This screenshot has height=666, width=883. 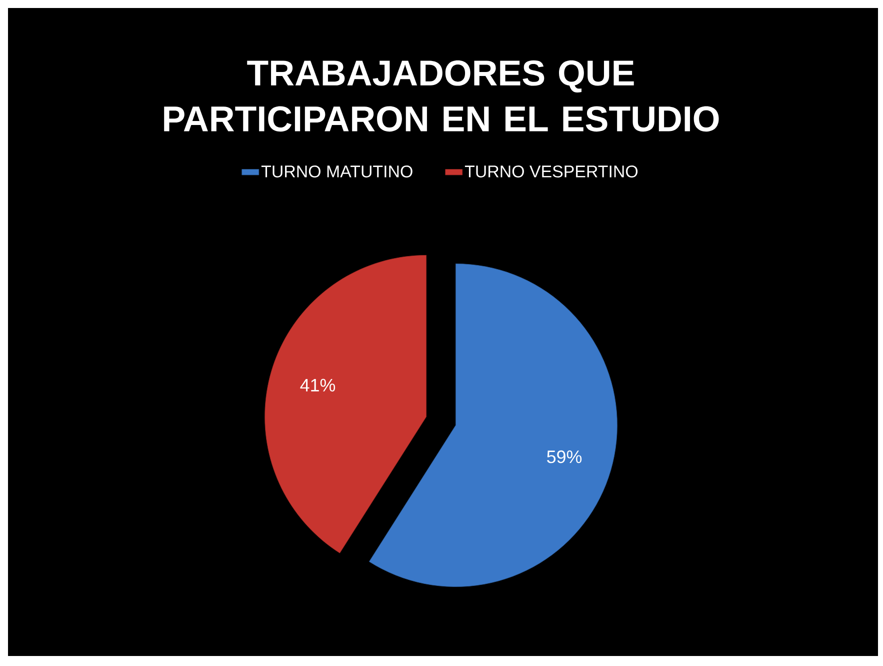 What do you see at coordinates (551, 171) in the screenshot?
I see `legend-label: TURNO VESPERTINO` at bounding box center [551, 171].